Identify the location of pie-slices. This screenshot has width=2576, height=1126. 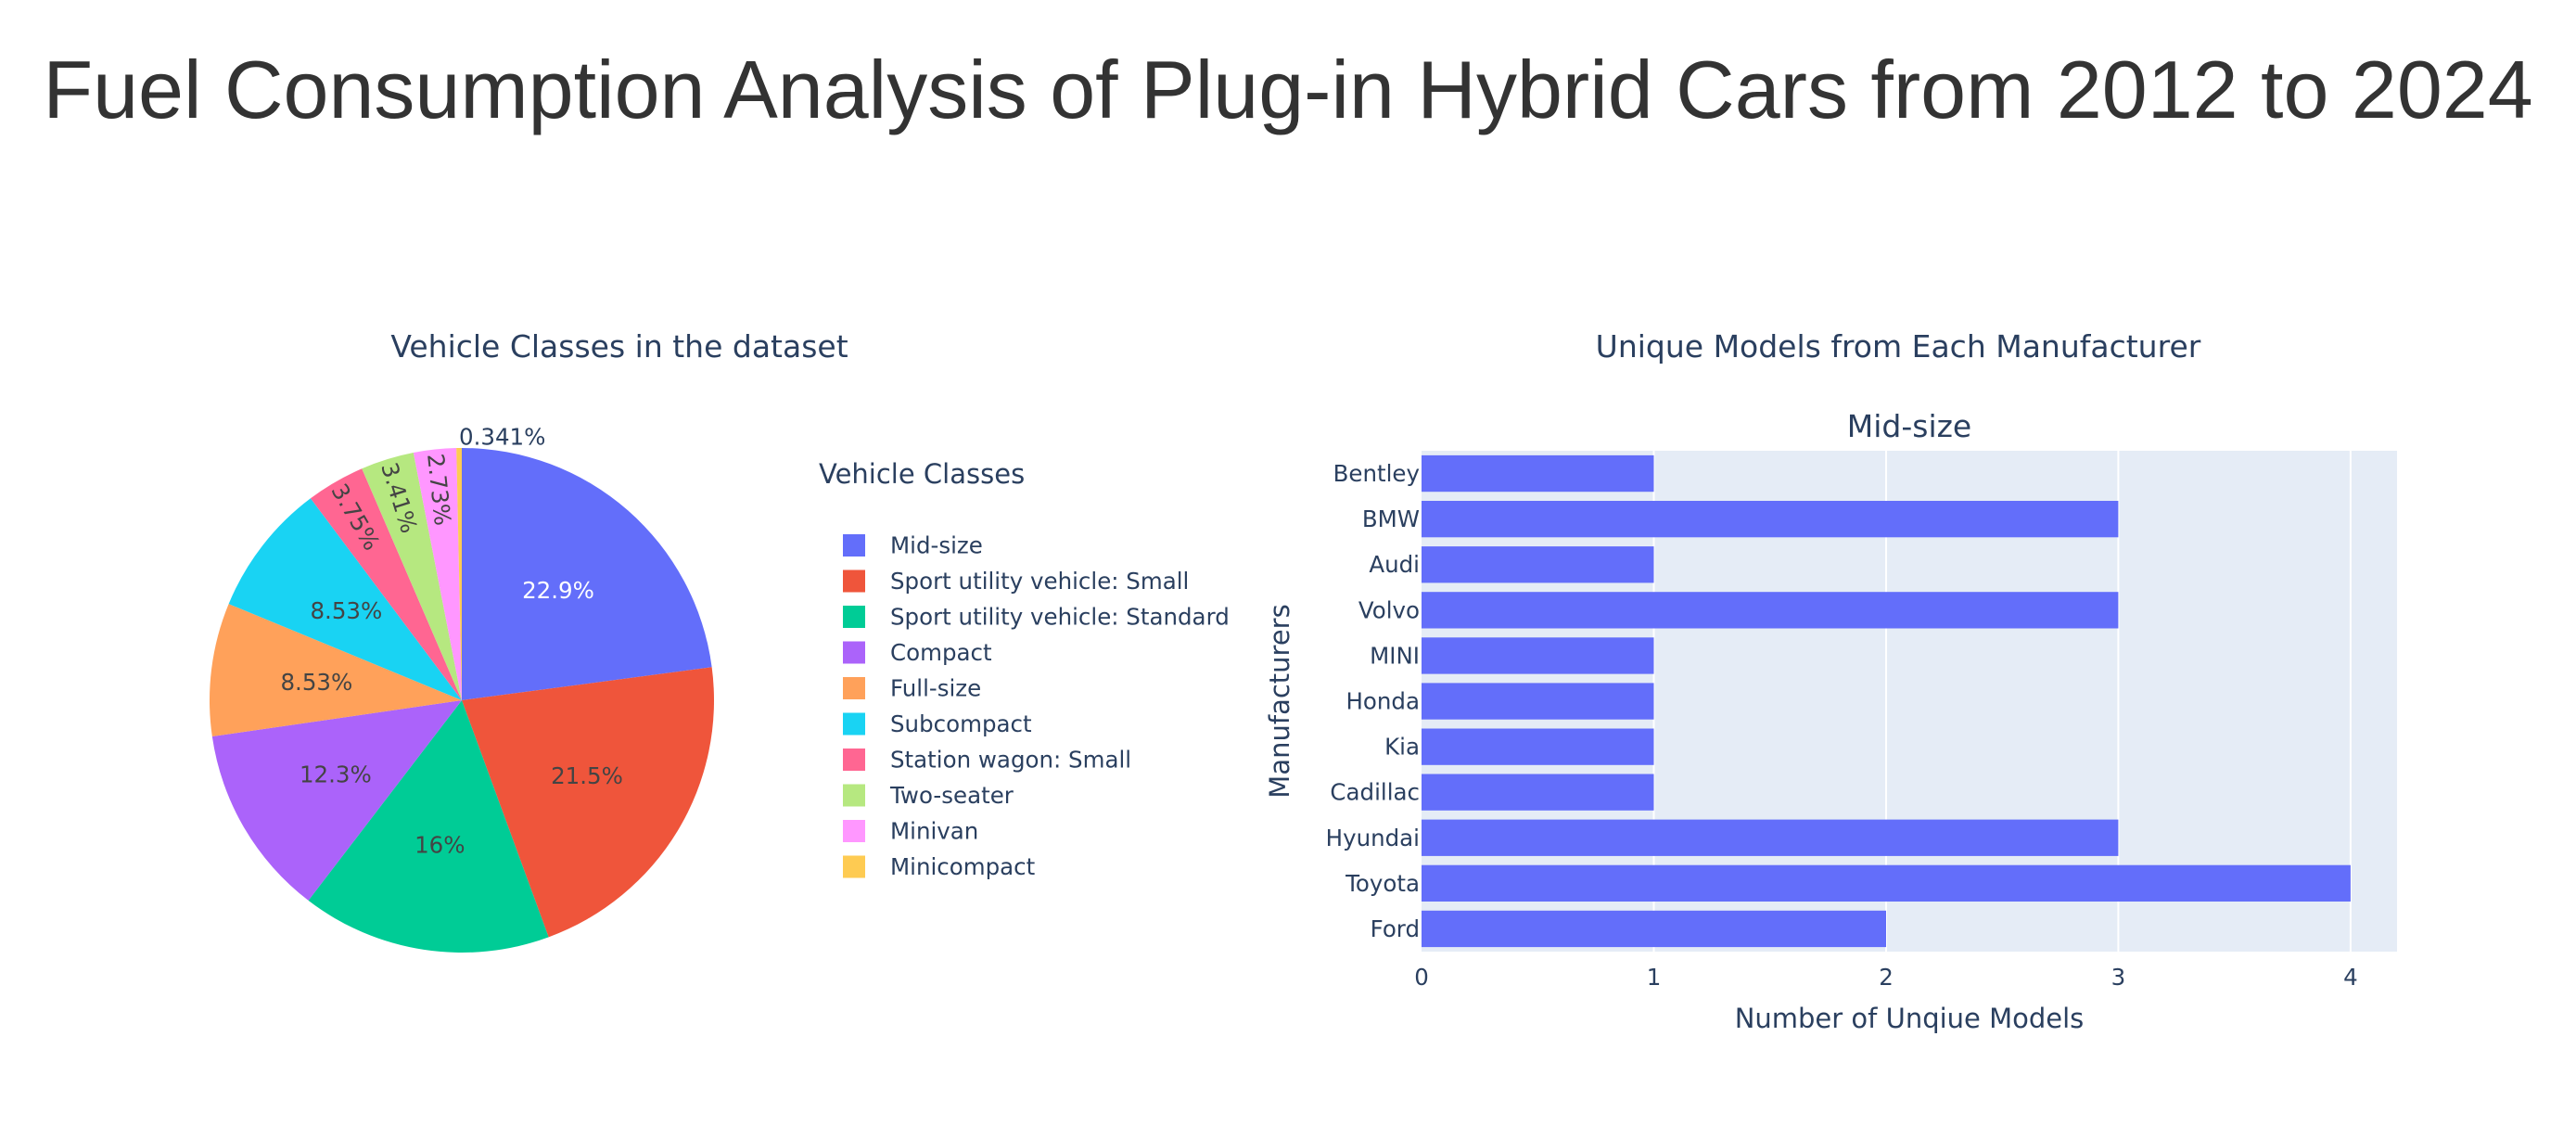
(462, 700).